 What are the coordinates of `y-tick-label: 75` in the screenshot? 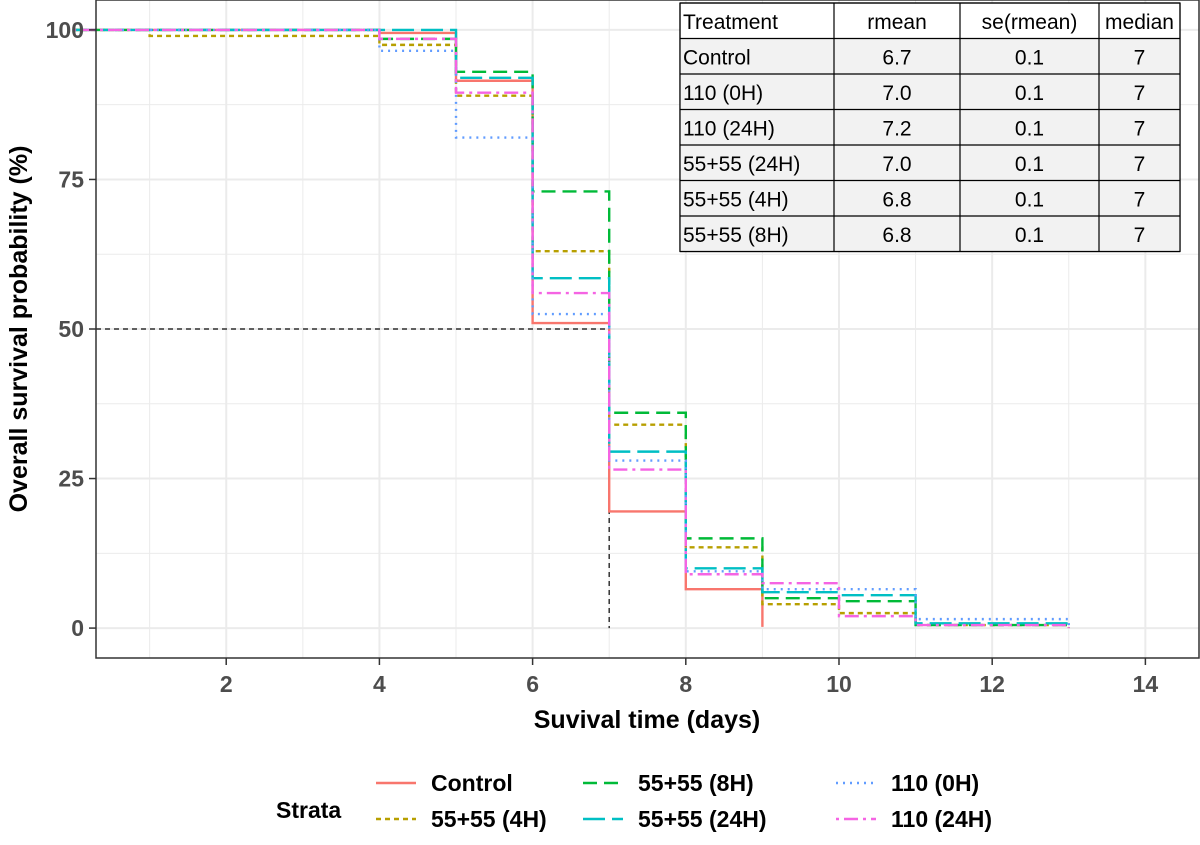 It's located at (71, 179).